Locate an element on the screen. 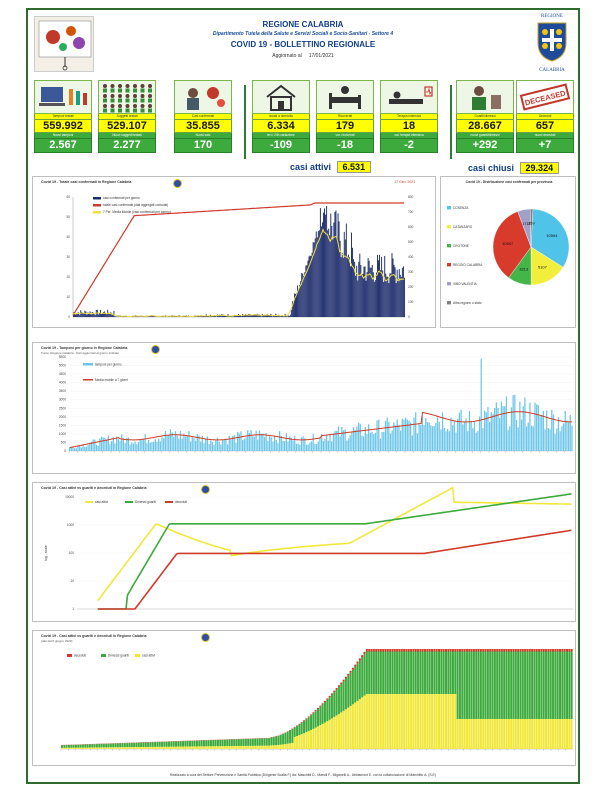 This screenshot has height=792, width=600. stat-delta-label: nuovi guariti/dimessi is located at coordinates (485, 136).